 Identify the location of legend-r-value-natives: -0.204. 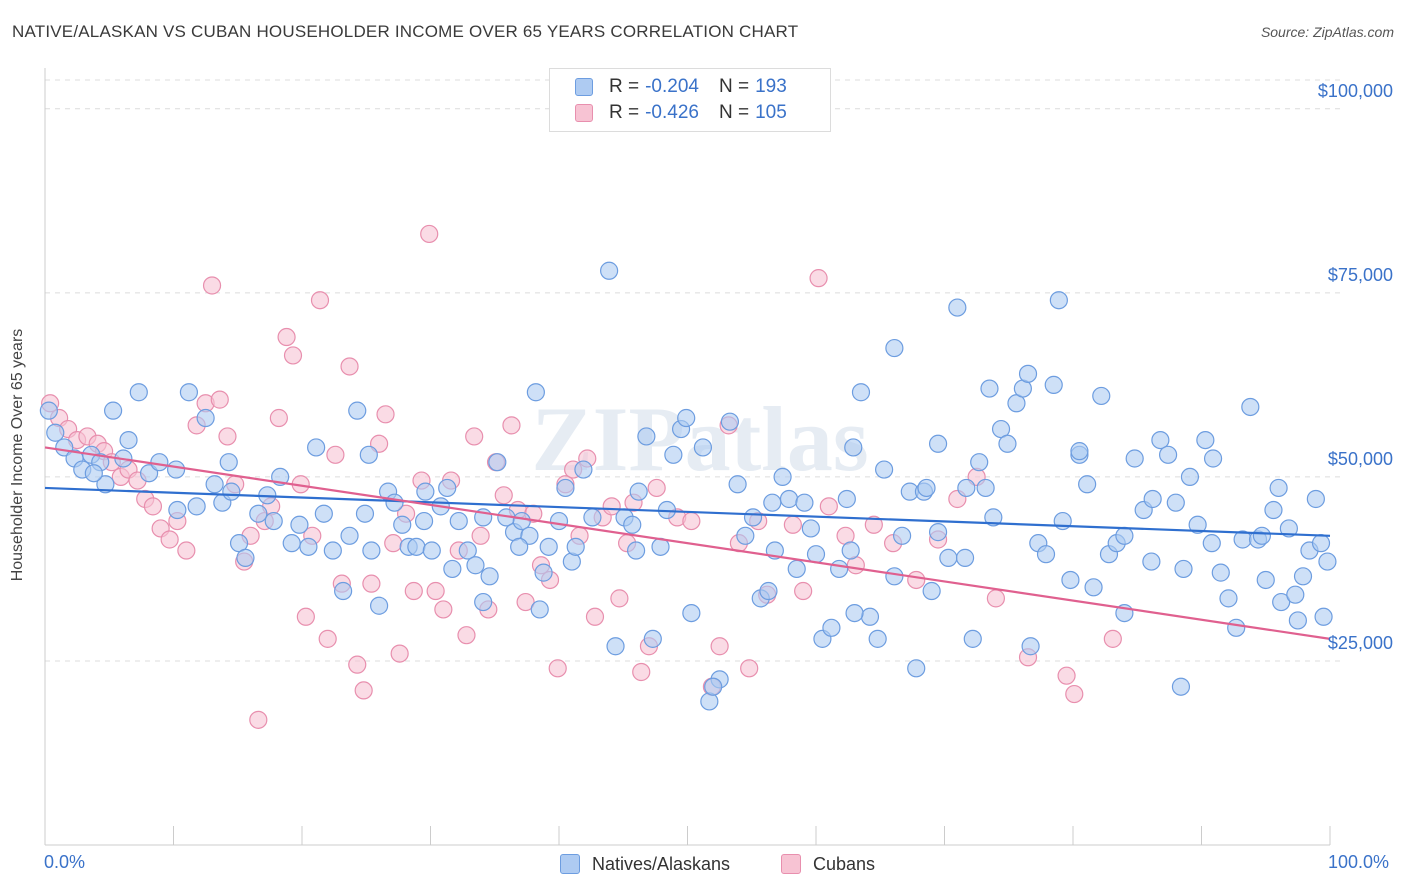
(672, 86).